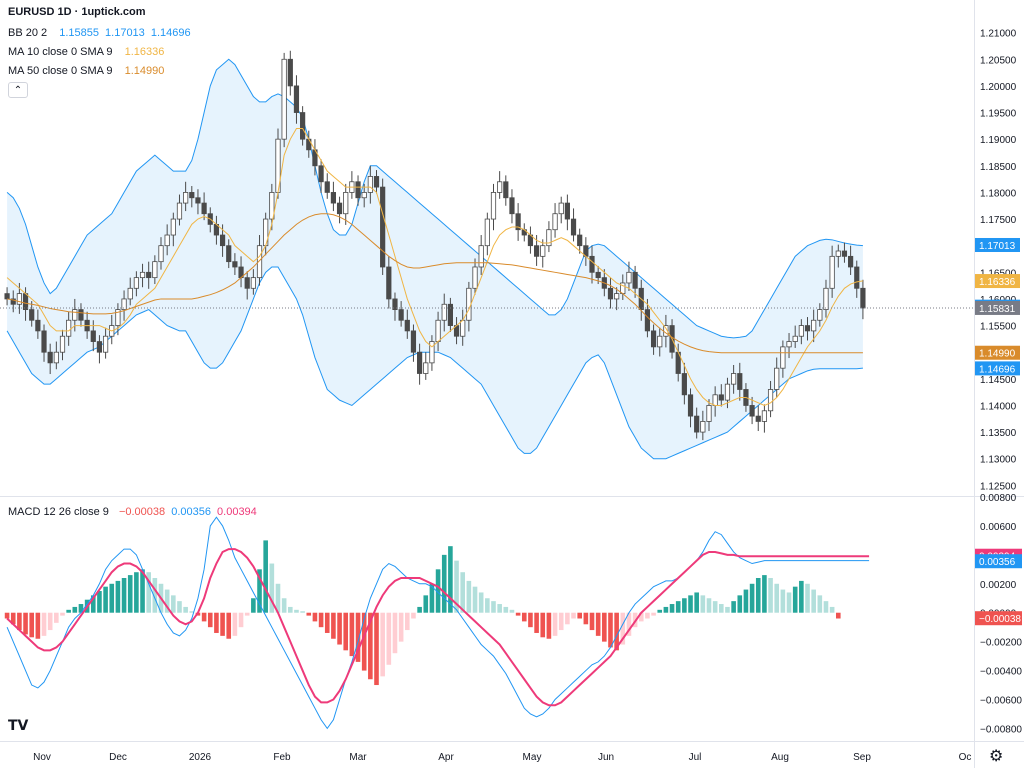 The height and width of the screenshot is (768, 1024). I want to click on ma50-value: 1.14990, so click(144, 71).